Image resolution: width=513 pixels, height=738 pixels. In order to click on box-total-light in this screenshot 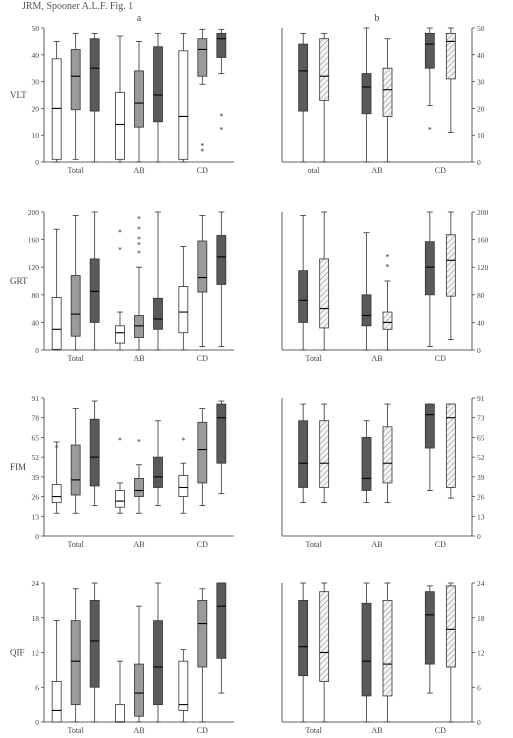, I will do `click(75, 96)`.